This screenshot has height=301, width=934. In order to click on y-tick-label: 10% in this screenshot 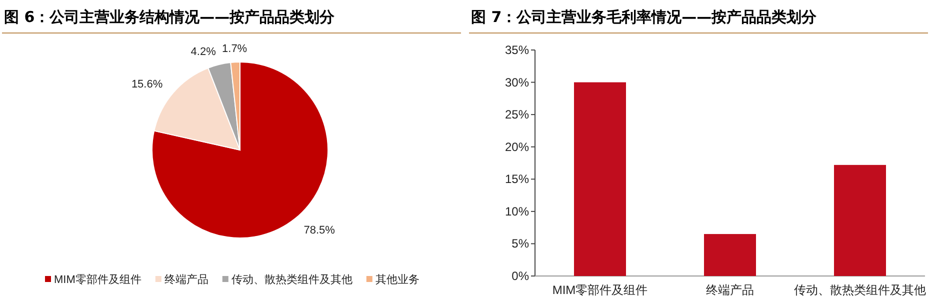, I will do `click(517, 211)`.